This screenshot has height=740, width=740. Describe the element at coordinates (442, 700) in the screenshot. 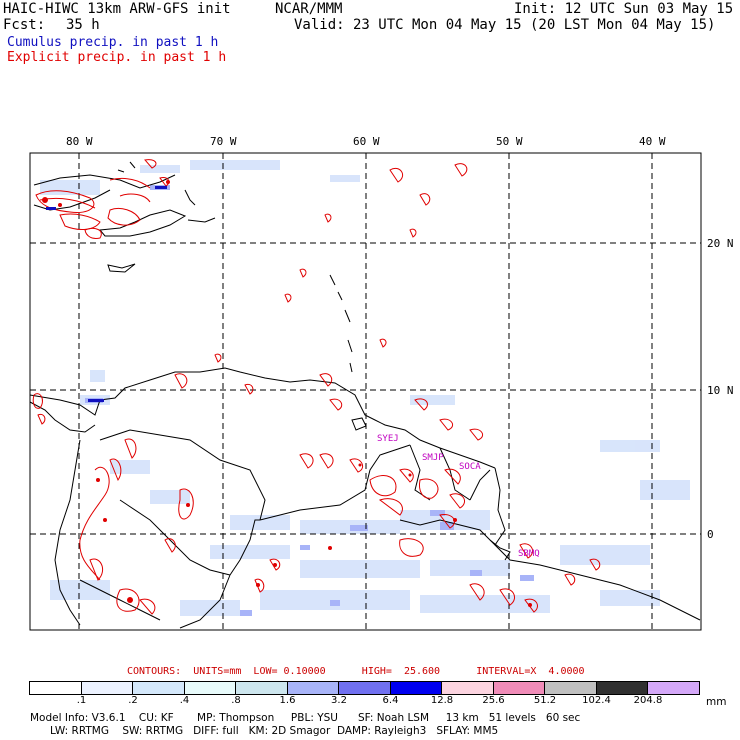

I see `color-scale-tick-label: 12.8` at that location.